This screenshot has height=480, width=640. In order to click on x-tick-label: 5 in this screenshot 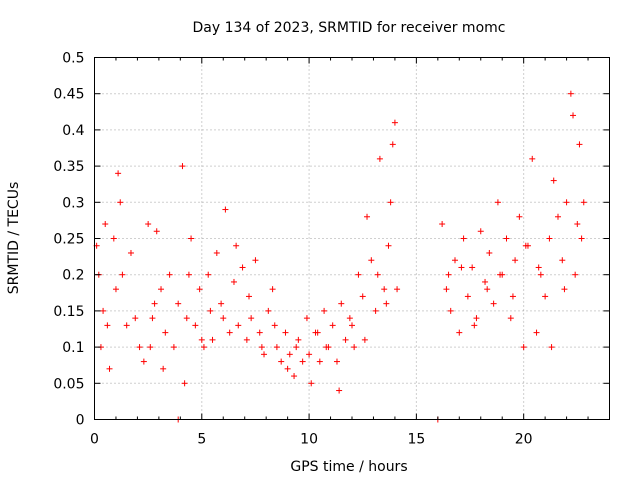, I will do `click(201, 440)`.